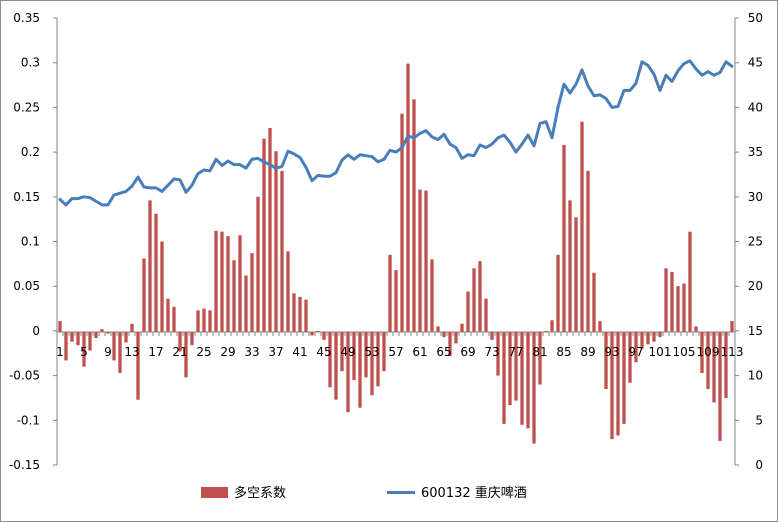 This screenshot has height=522, width=778. What do you see at coordinates (26, 18) in the screenshot?
I see `left-tick-label: 0.35` at bounding box center [26, 18].